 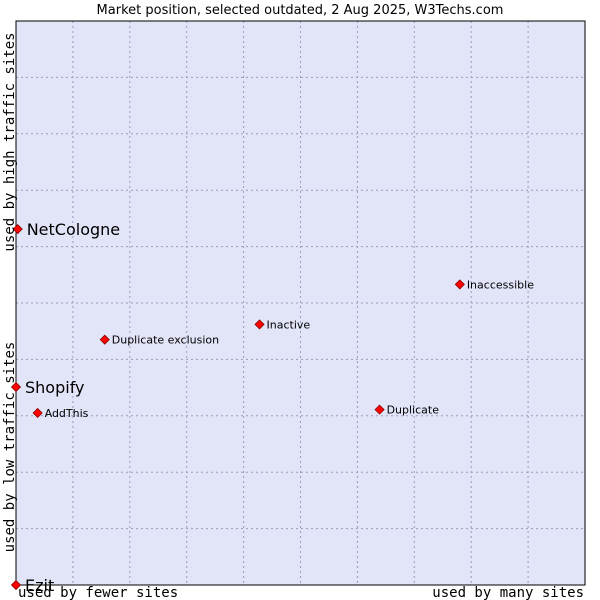 I want to click on data-point-label: Ezit, so click(x=39, y=585).